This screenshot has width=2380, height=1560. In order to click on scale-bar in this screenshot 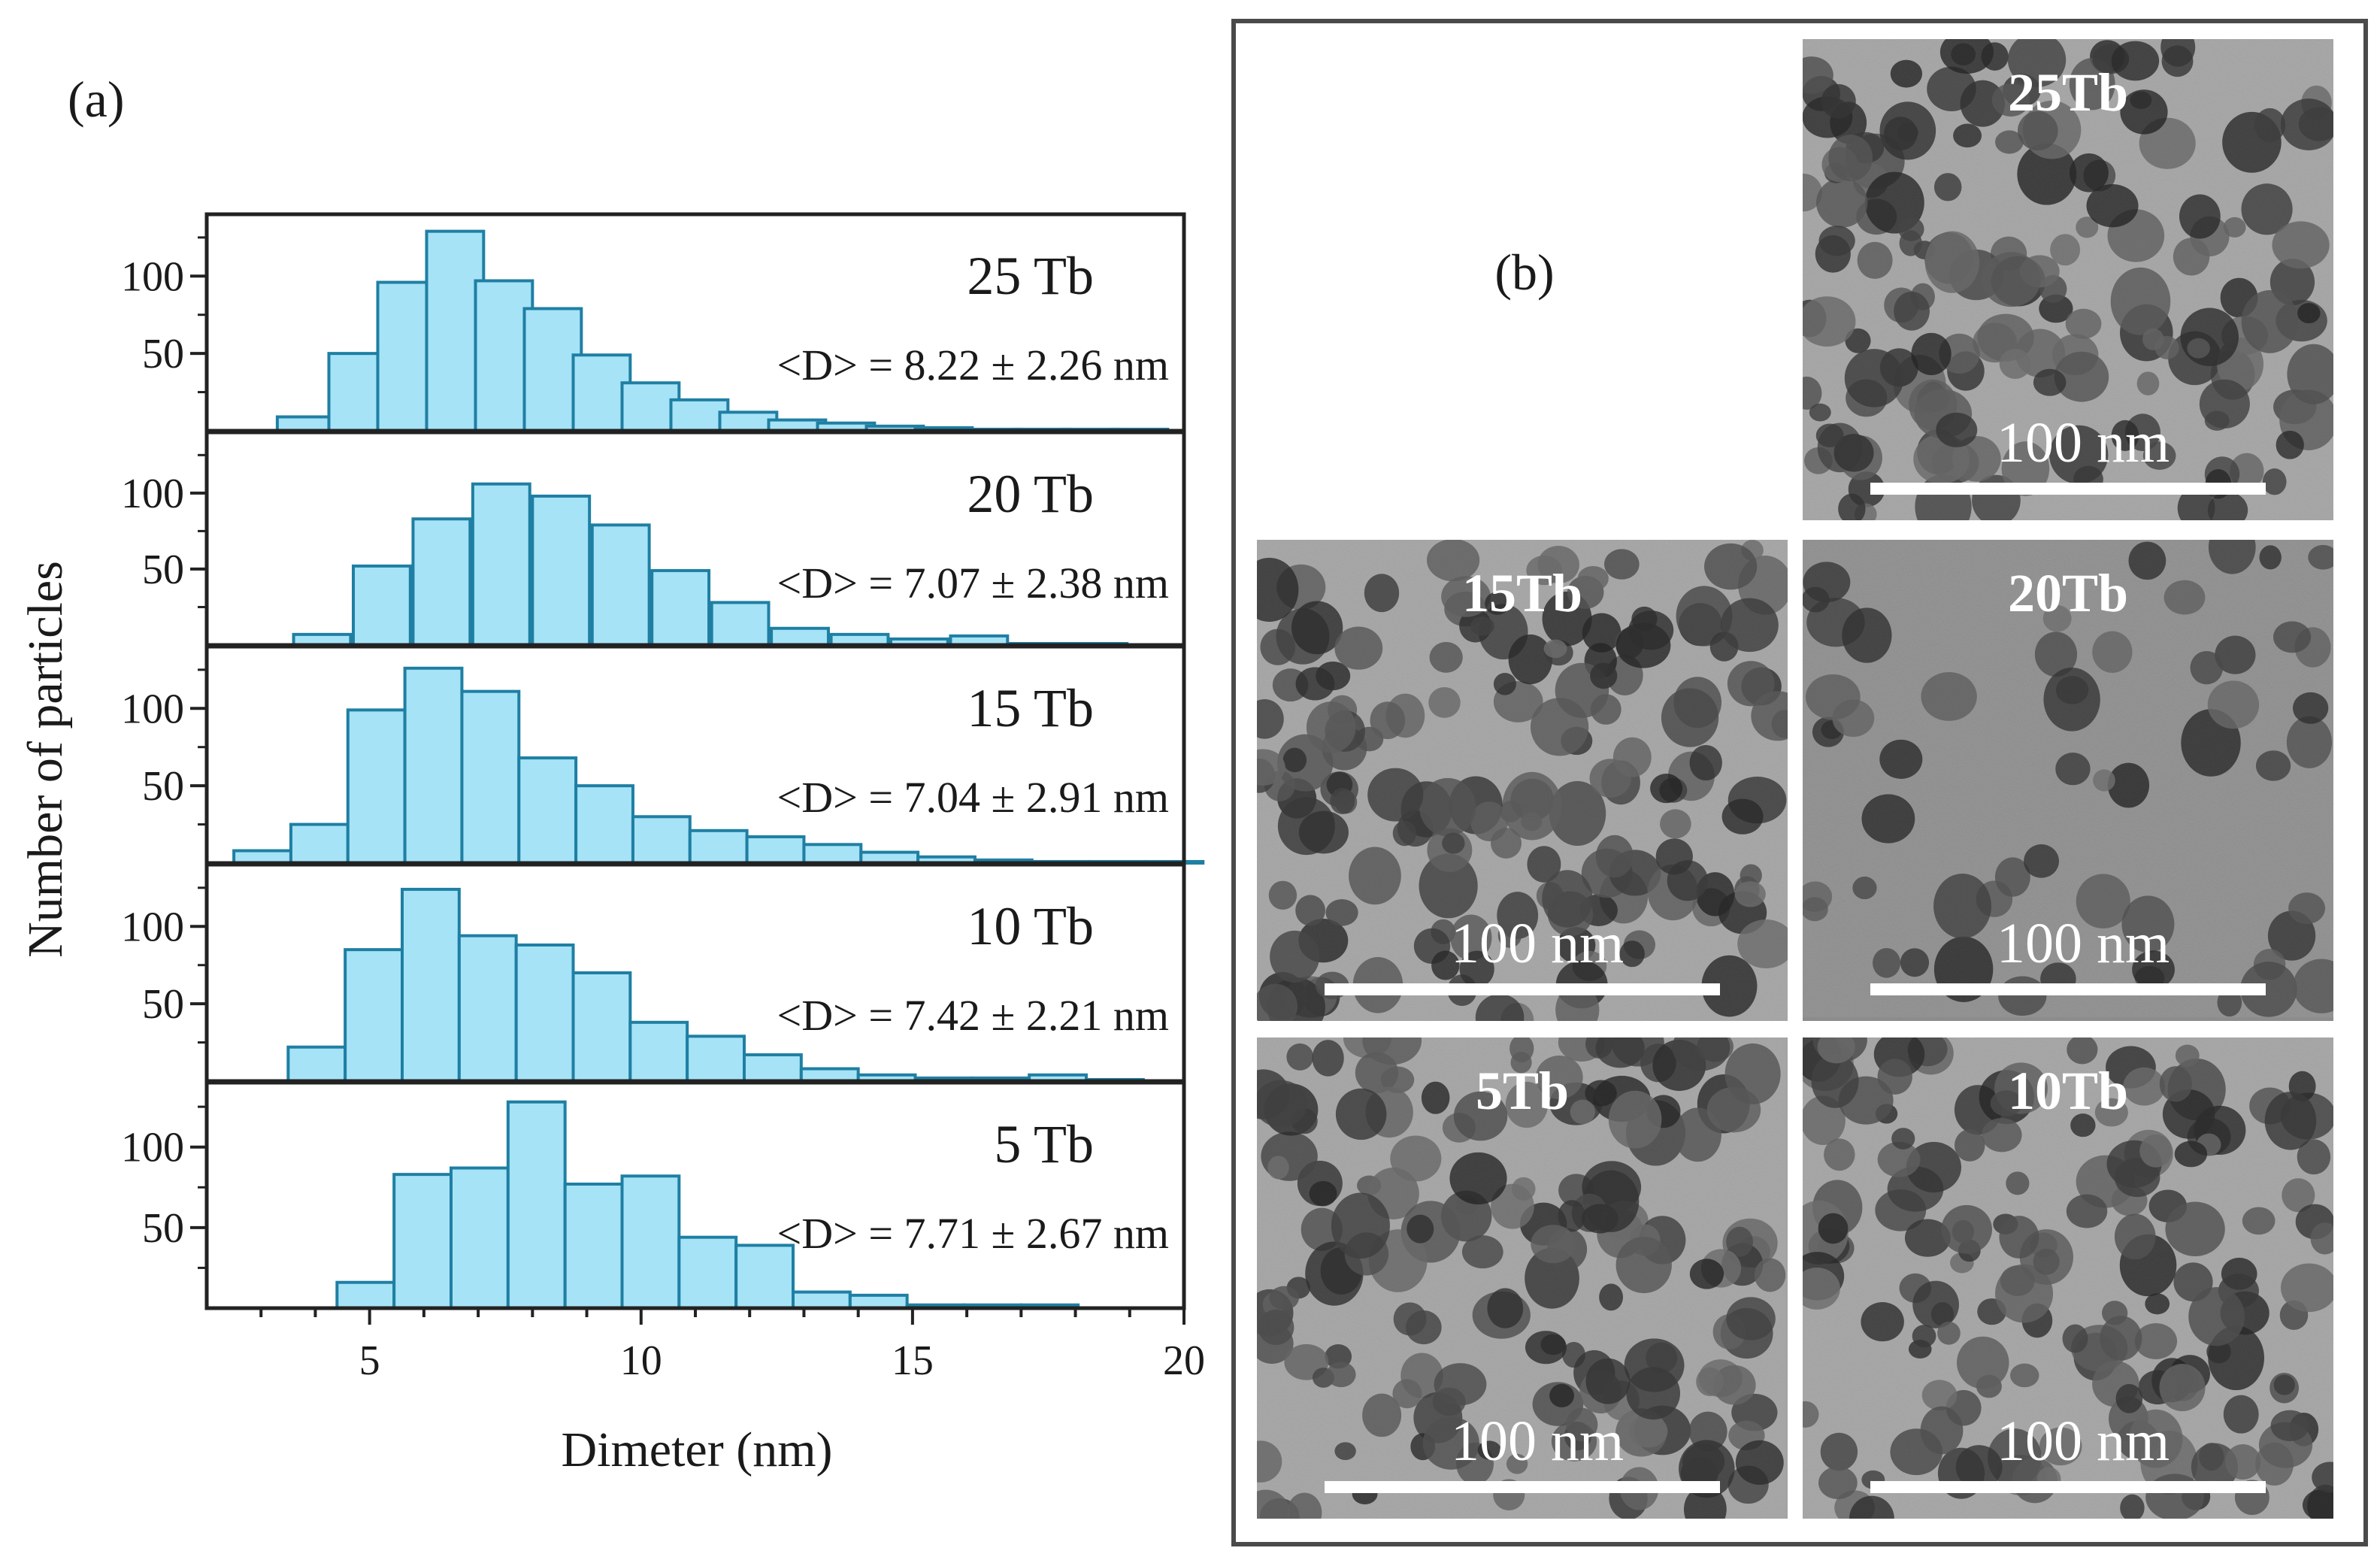, I will do `click(1522, 989)`.